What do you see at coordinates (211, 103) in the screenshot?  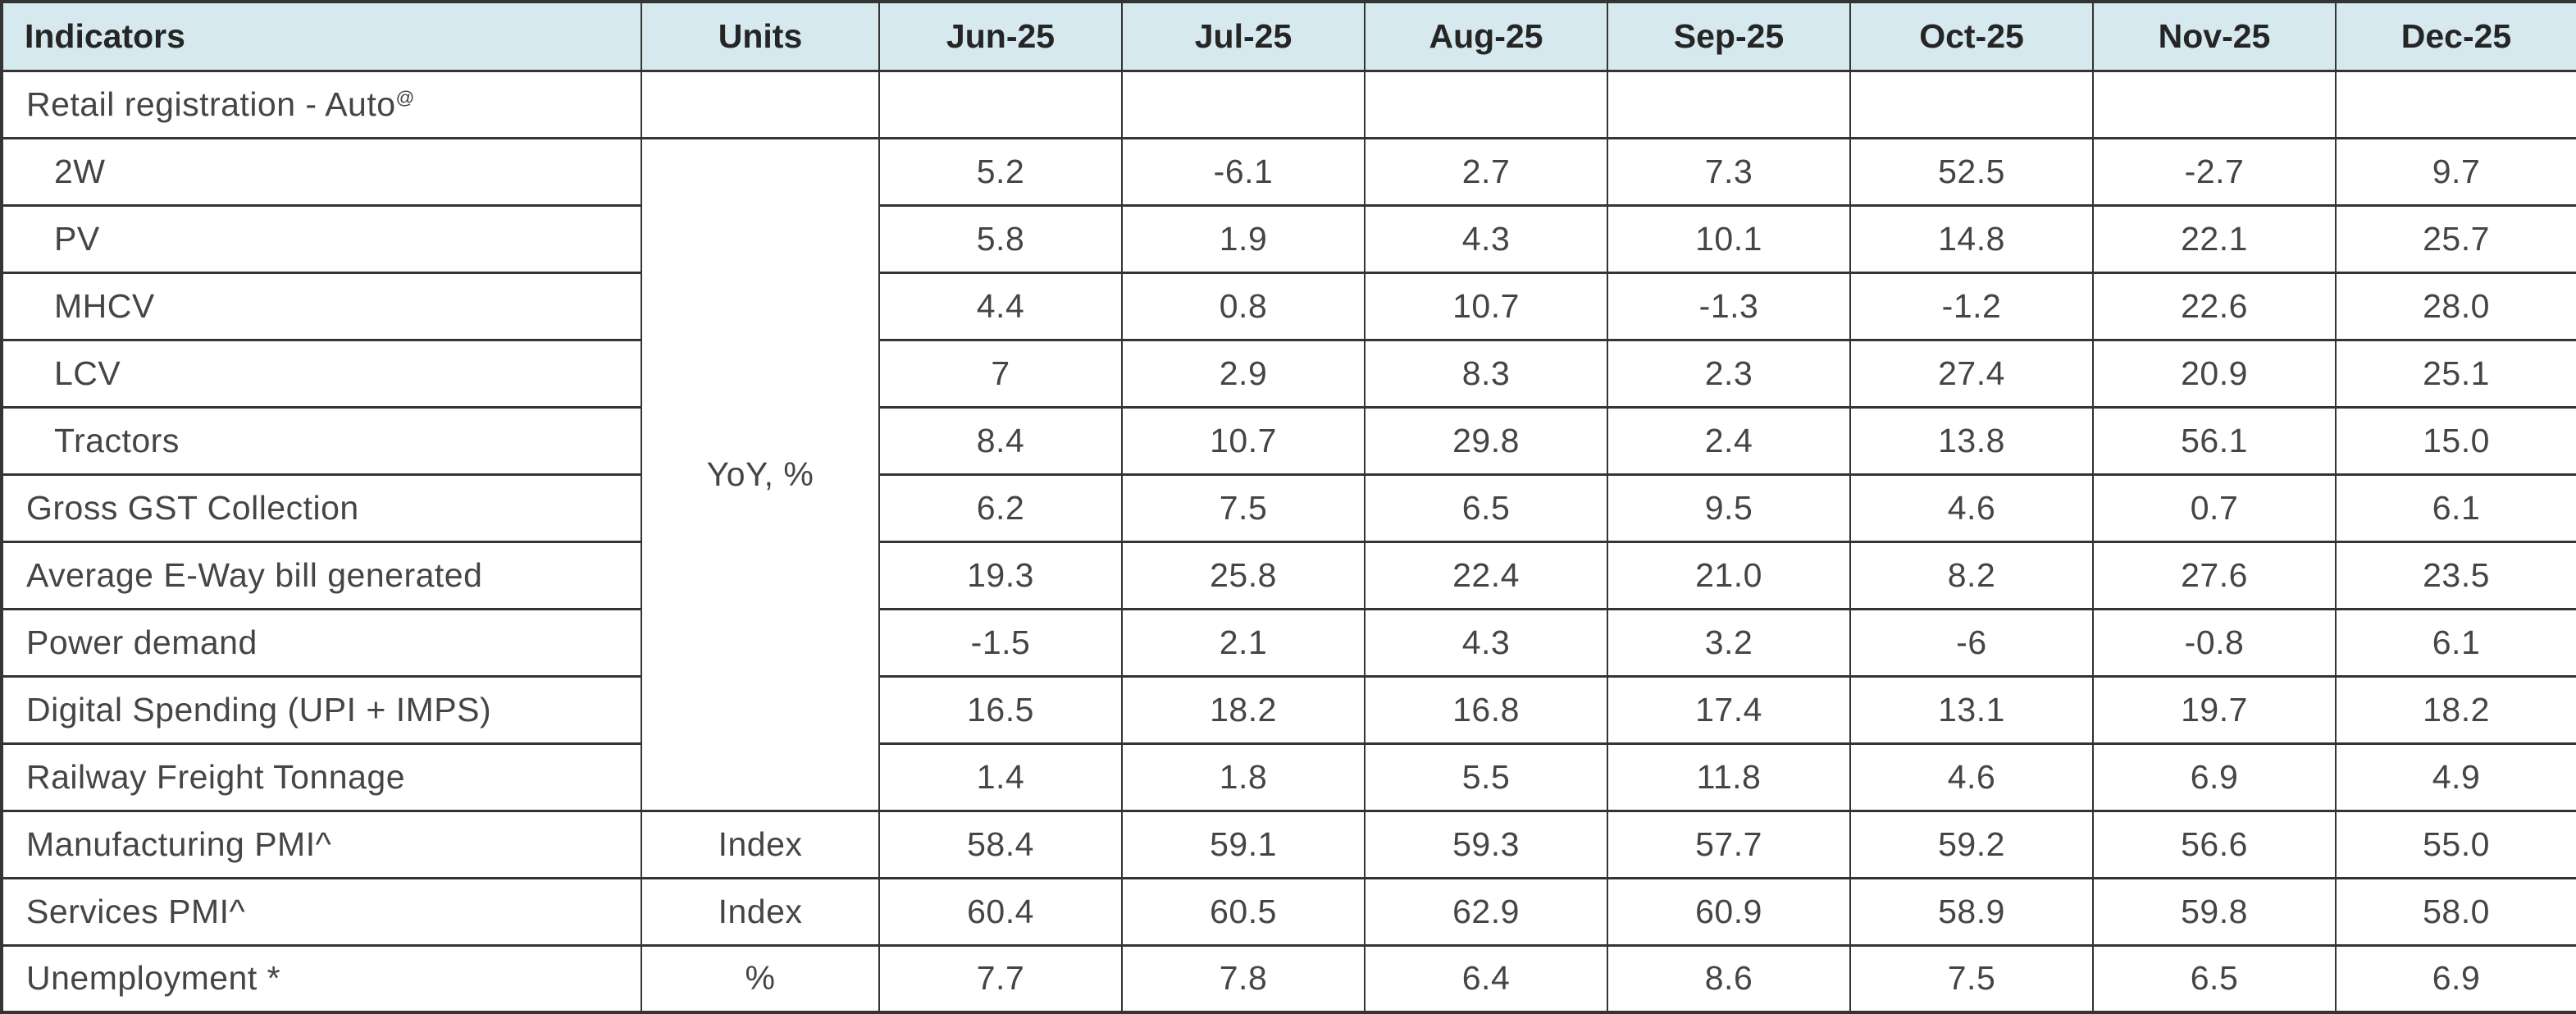 I see `indicator-label: Retail registration - Auto` at bounding box center [211, 103].